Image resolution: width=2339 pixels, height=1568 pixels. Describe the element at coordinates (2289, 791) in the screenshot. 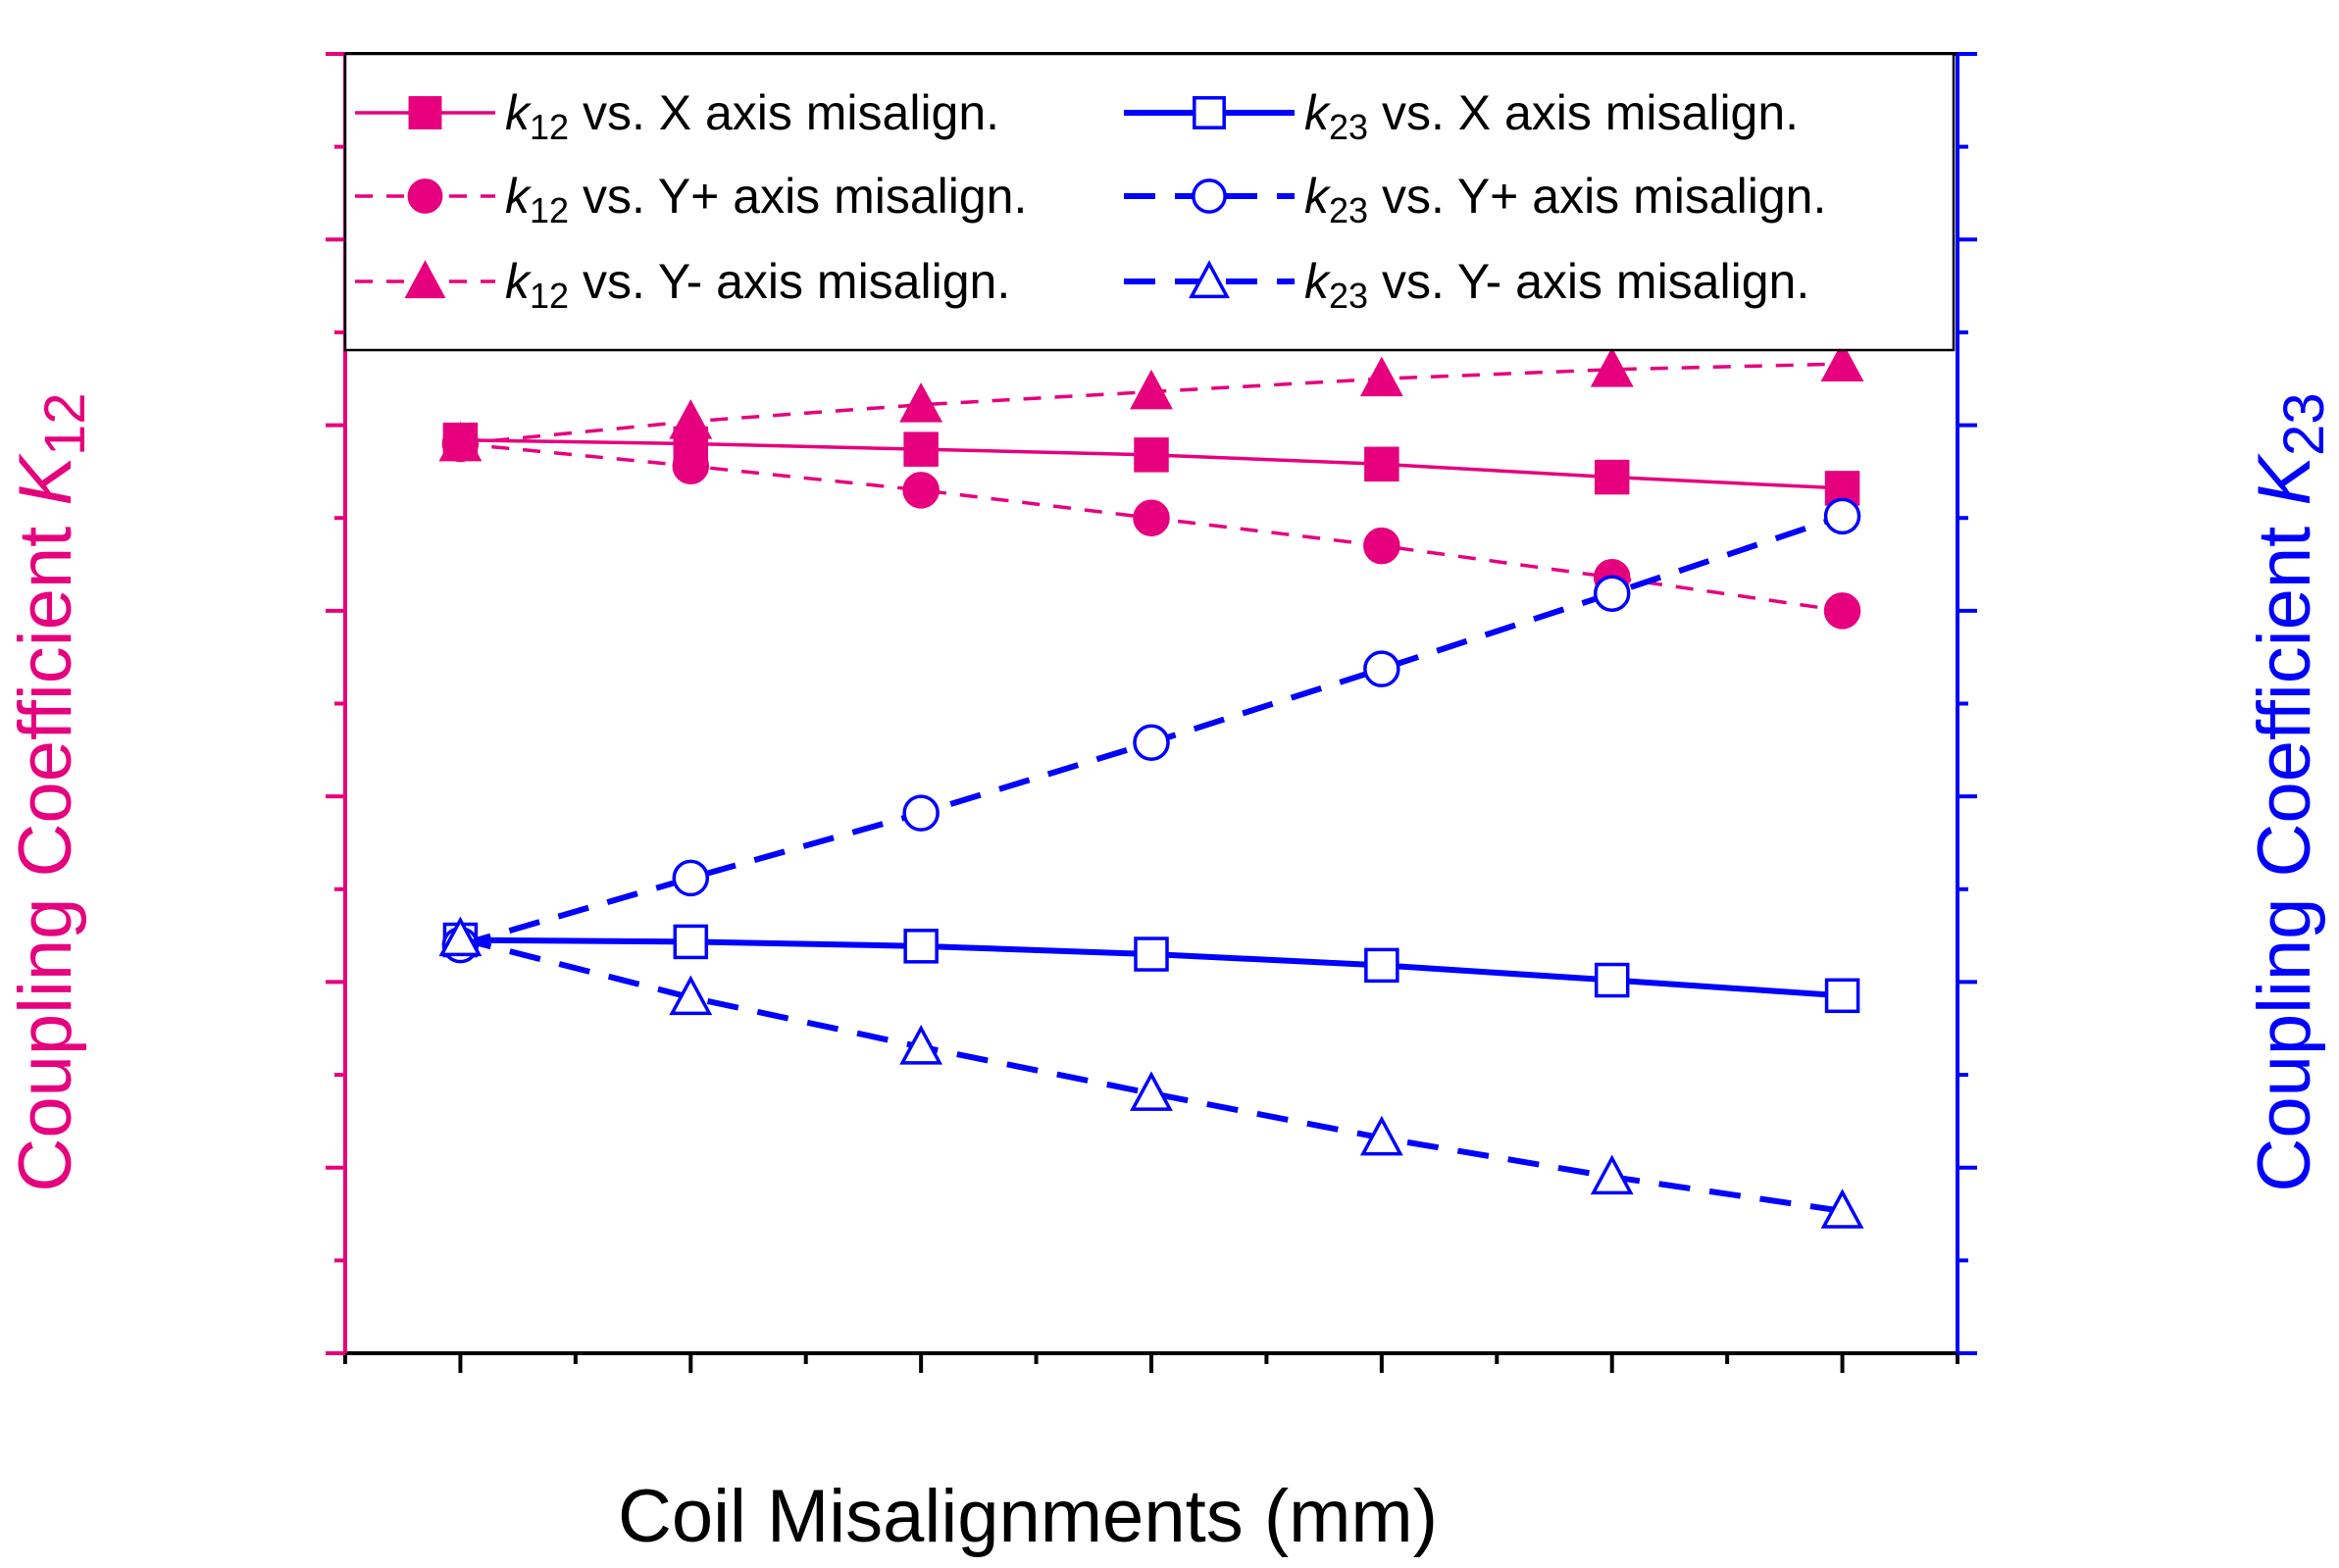

I see `y-axis-title-right: Coupling Coefficient K23` at that location.